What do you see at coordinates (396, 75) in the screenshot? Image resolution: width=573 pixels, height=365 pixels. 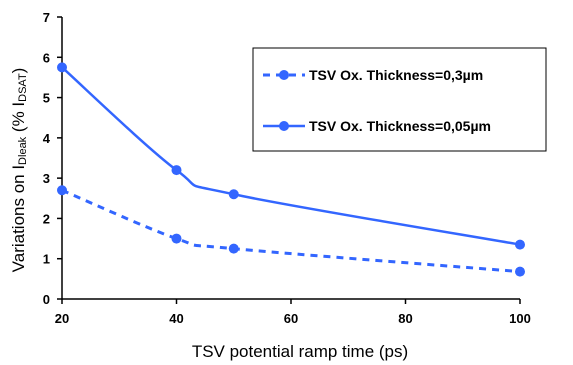 I see `legend-label-series-1: TSV Ox. Thickness=0,3µm` at bounding box center [396, 75].